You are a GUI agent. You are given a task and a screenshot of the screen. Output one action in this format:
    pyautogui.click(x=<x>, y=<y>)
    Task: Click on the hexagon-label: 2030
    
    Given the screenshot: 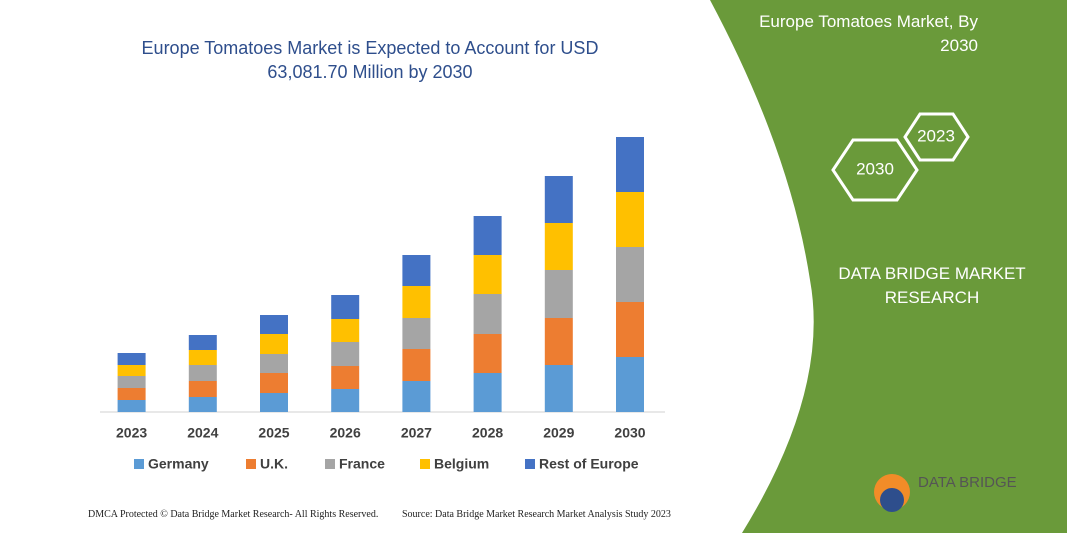 What is the action you would take?
    pyautogui.click(x=875, y=168)
    